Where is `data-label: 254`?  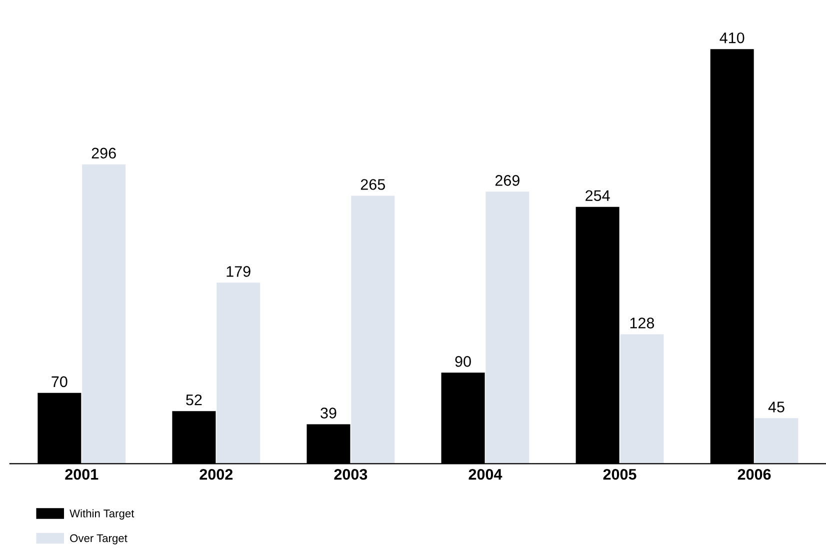 data-label: 254 is located at coordinates (598, 196).